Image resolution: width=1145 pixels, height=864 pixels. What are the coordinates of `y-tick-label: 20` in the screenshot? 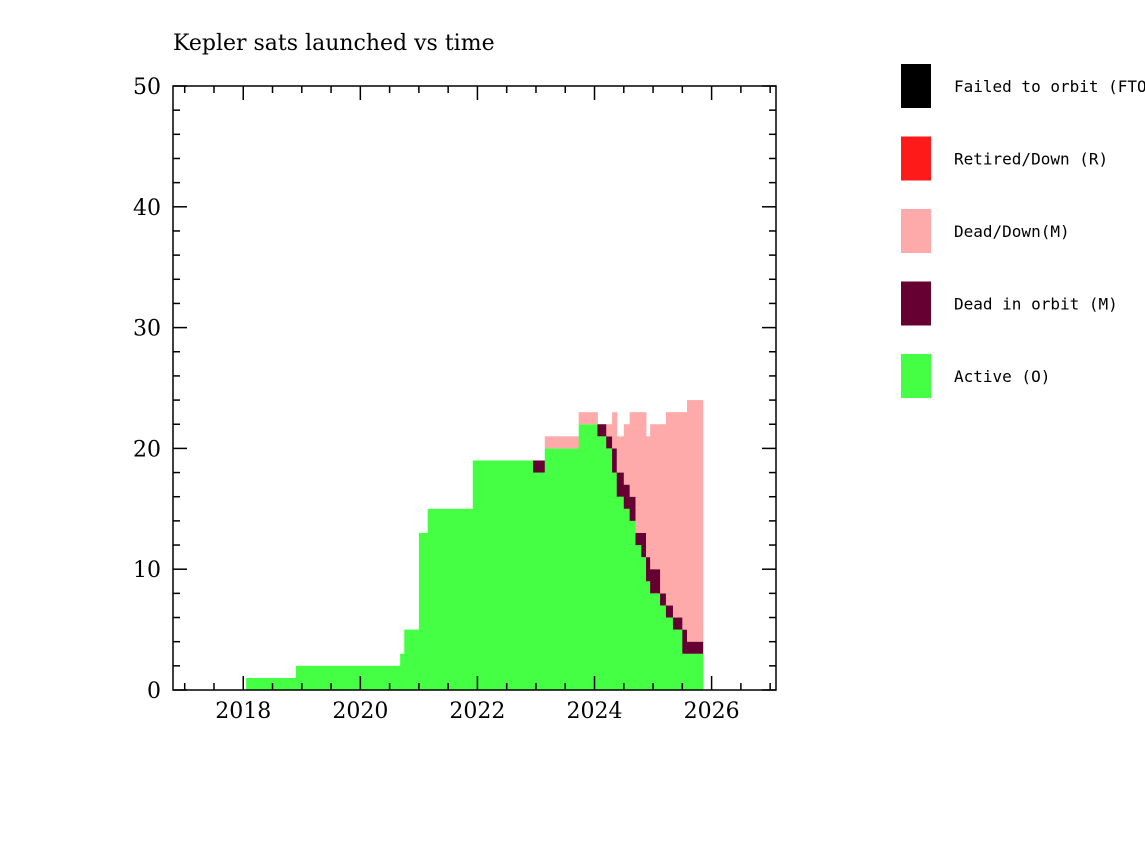 It's located at (147, 449).